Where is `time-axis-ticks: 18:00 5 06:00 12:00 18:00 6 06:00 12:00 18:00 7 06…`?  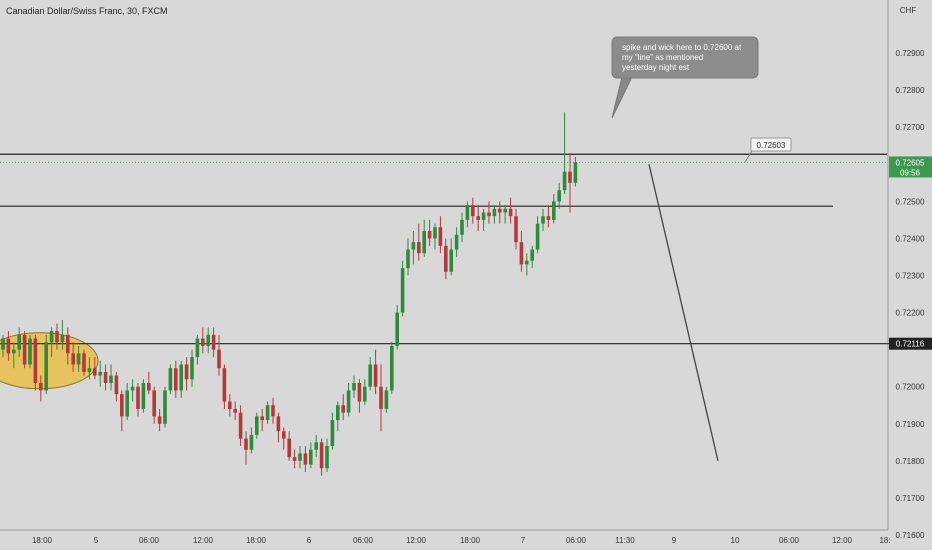 time-axis-ticks: 18:00 5 06:00 12:00 18:00 6 06:00 12:00 18:00 7 06… is located at coordinates (461, 540).